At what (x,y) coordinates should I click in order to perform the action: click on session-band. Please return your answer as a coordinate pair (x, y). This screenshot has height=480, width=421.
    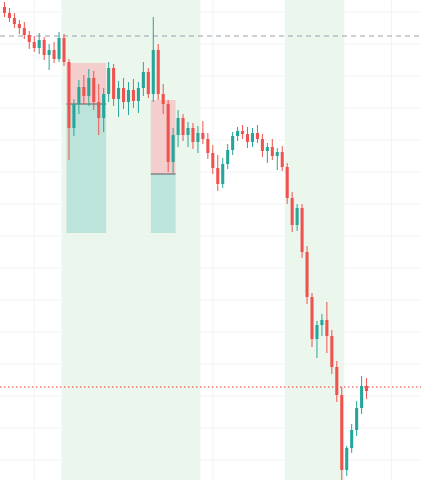
    Looking at the image, I should click on (314, 240).